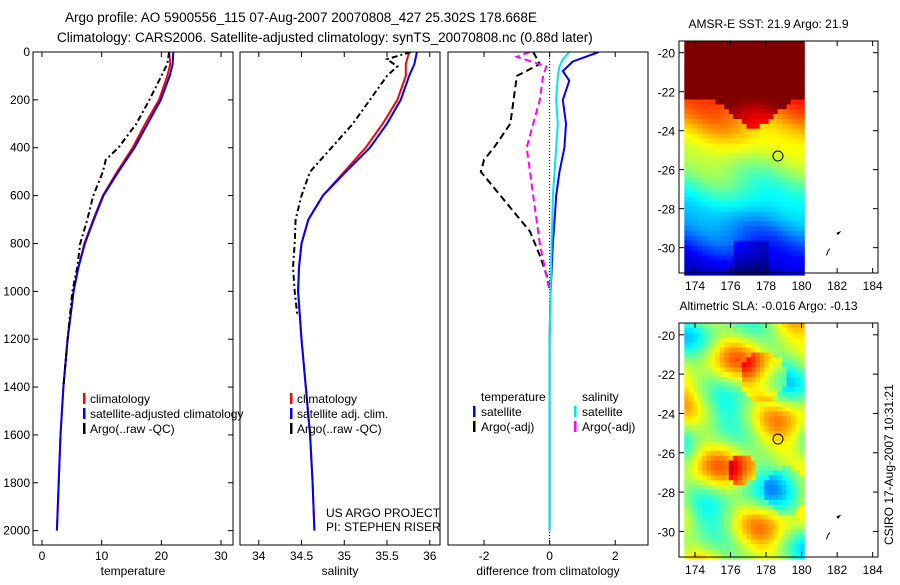 This screenshot has height=585, width=900. What do you see at coordinates (351, 184) in the screenshot?
I see `series-argo-raw-qc-` at bounding box center [351, 184].